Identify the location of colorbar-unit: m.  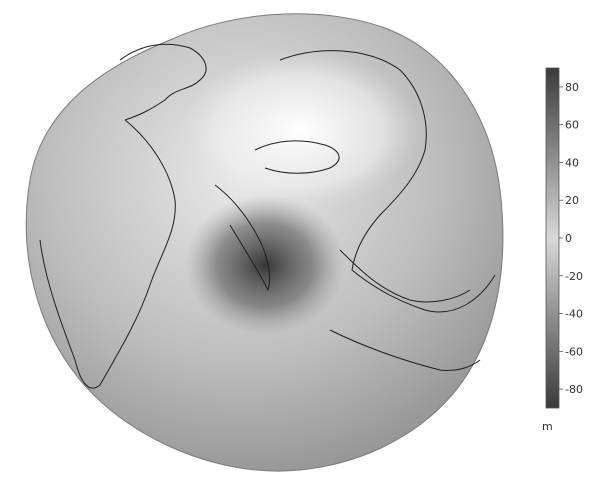
(547, 426).